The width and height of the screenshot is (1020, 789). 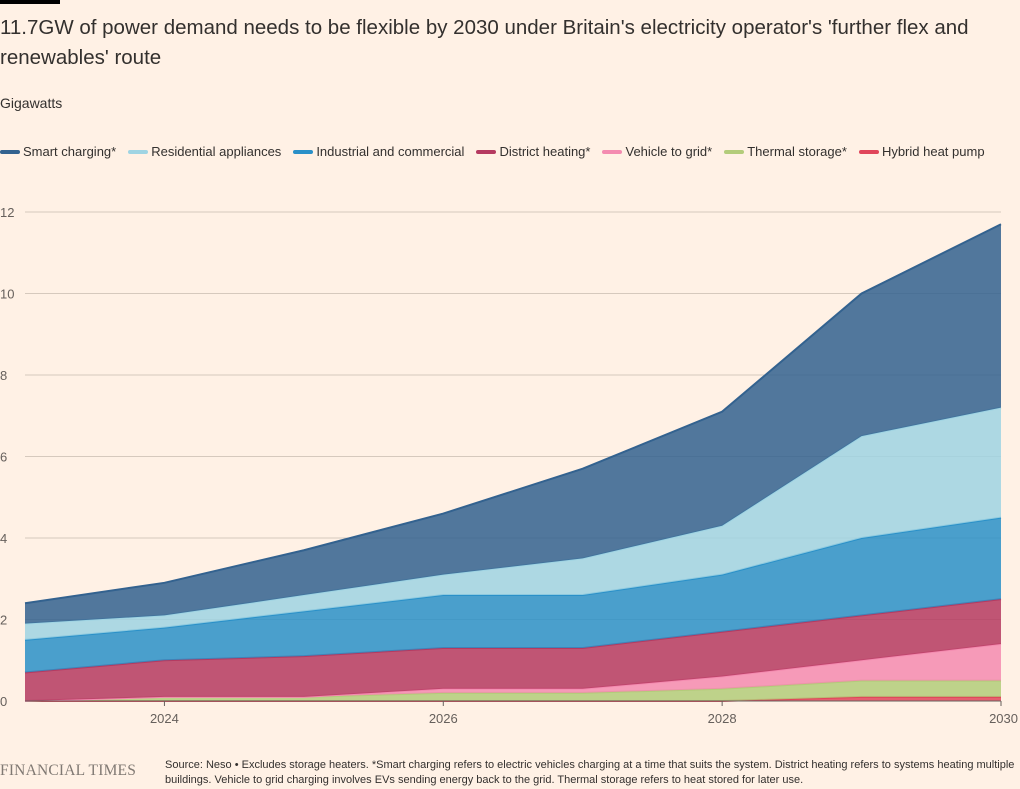 What do you see at coordinates (797, 151) in the screenshot?
I see `legend-label: Thermal storage*` at bounding box center [797, 151].